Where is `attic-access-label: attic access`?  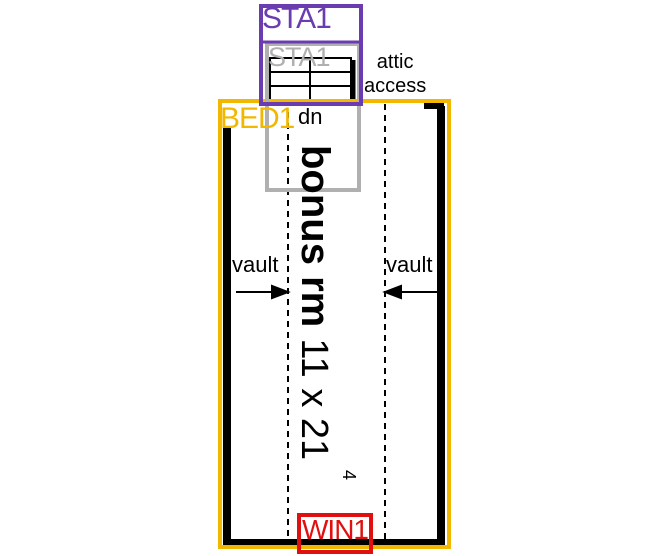 attic-access-label: attic access is located at coordinates (395, 74).